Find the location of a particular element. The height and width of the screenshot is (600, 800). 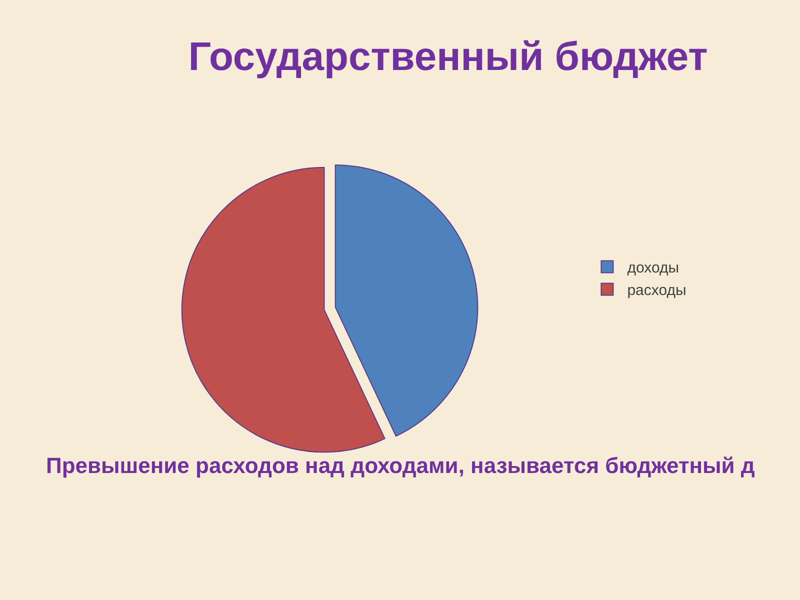

text: Превышение расходов над доходами, называется бюджетный д is located at coordinates (400, 465).